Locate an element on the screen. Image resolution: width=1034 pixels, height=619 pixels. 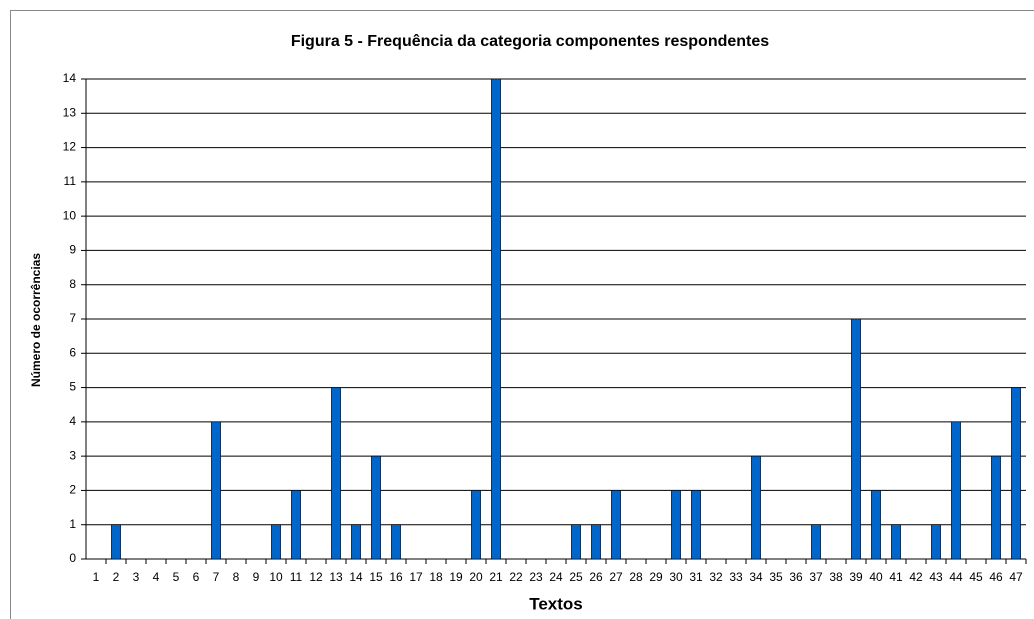
x-tick-label: 26 is located at coordinates (596, 577).